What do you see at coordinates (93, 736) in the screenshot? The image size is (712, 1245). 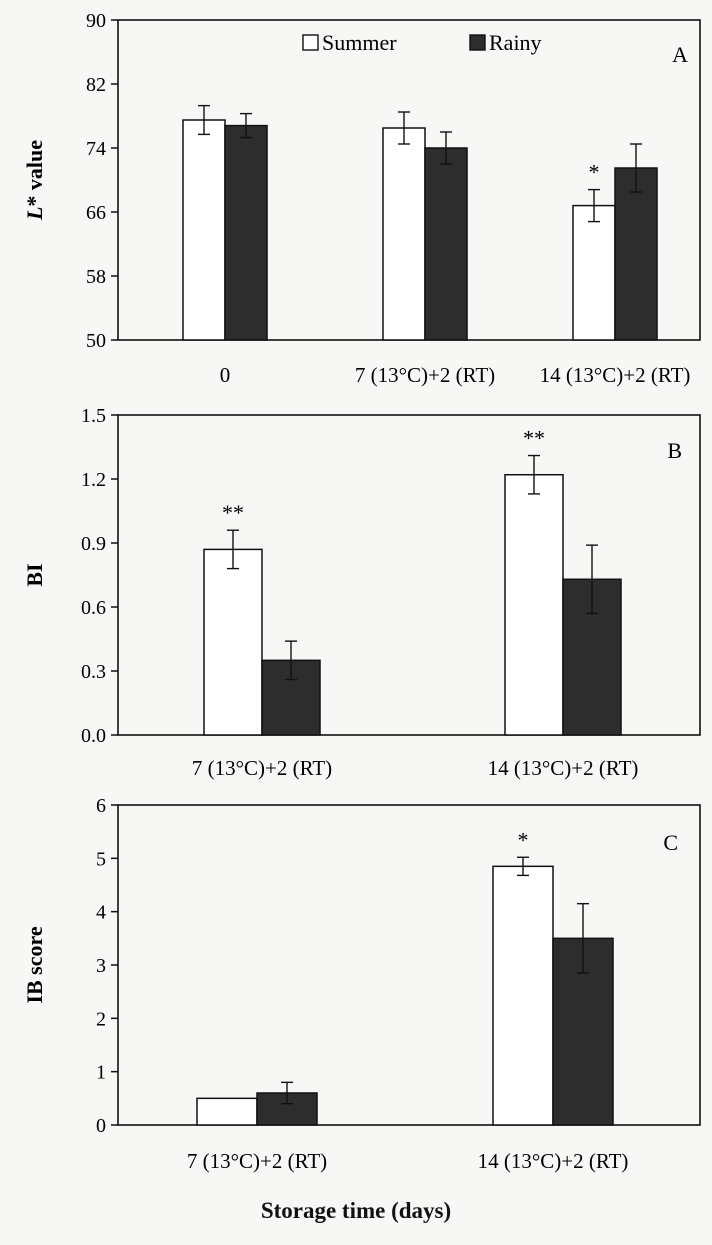 I see `y-tick-label: 0.0` at bounding box center [93, 736].